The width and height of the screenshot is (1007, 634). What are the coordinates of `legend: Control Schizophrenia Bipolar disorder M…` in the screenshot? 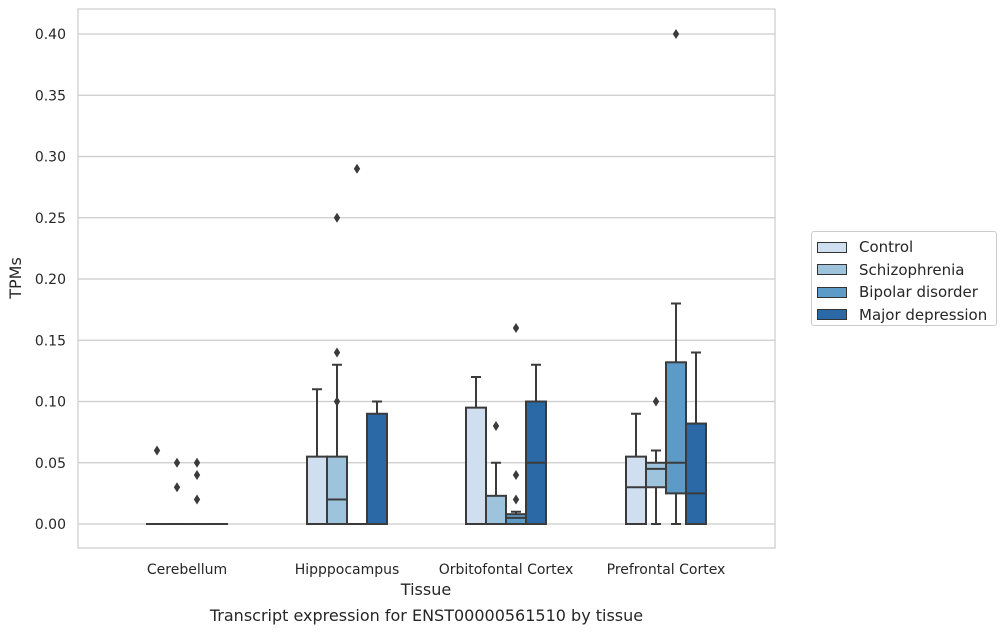 It's located at (904, 278).